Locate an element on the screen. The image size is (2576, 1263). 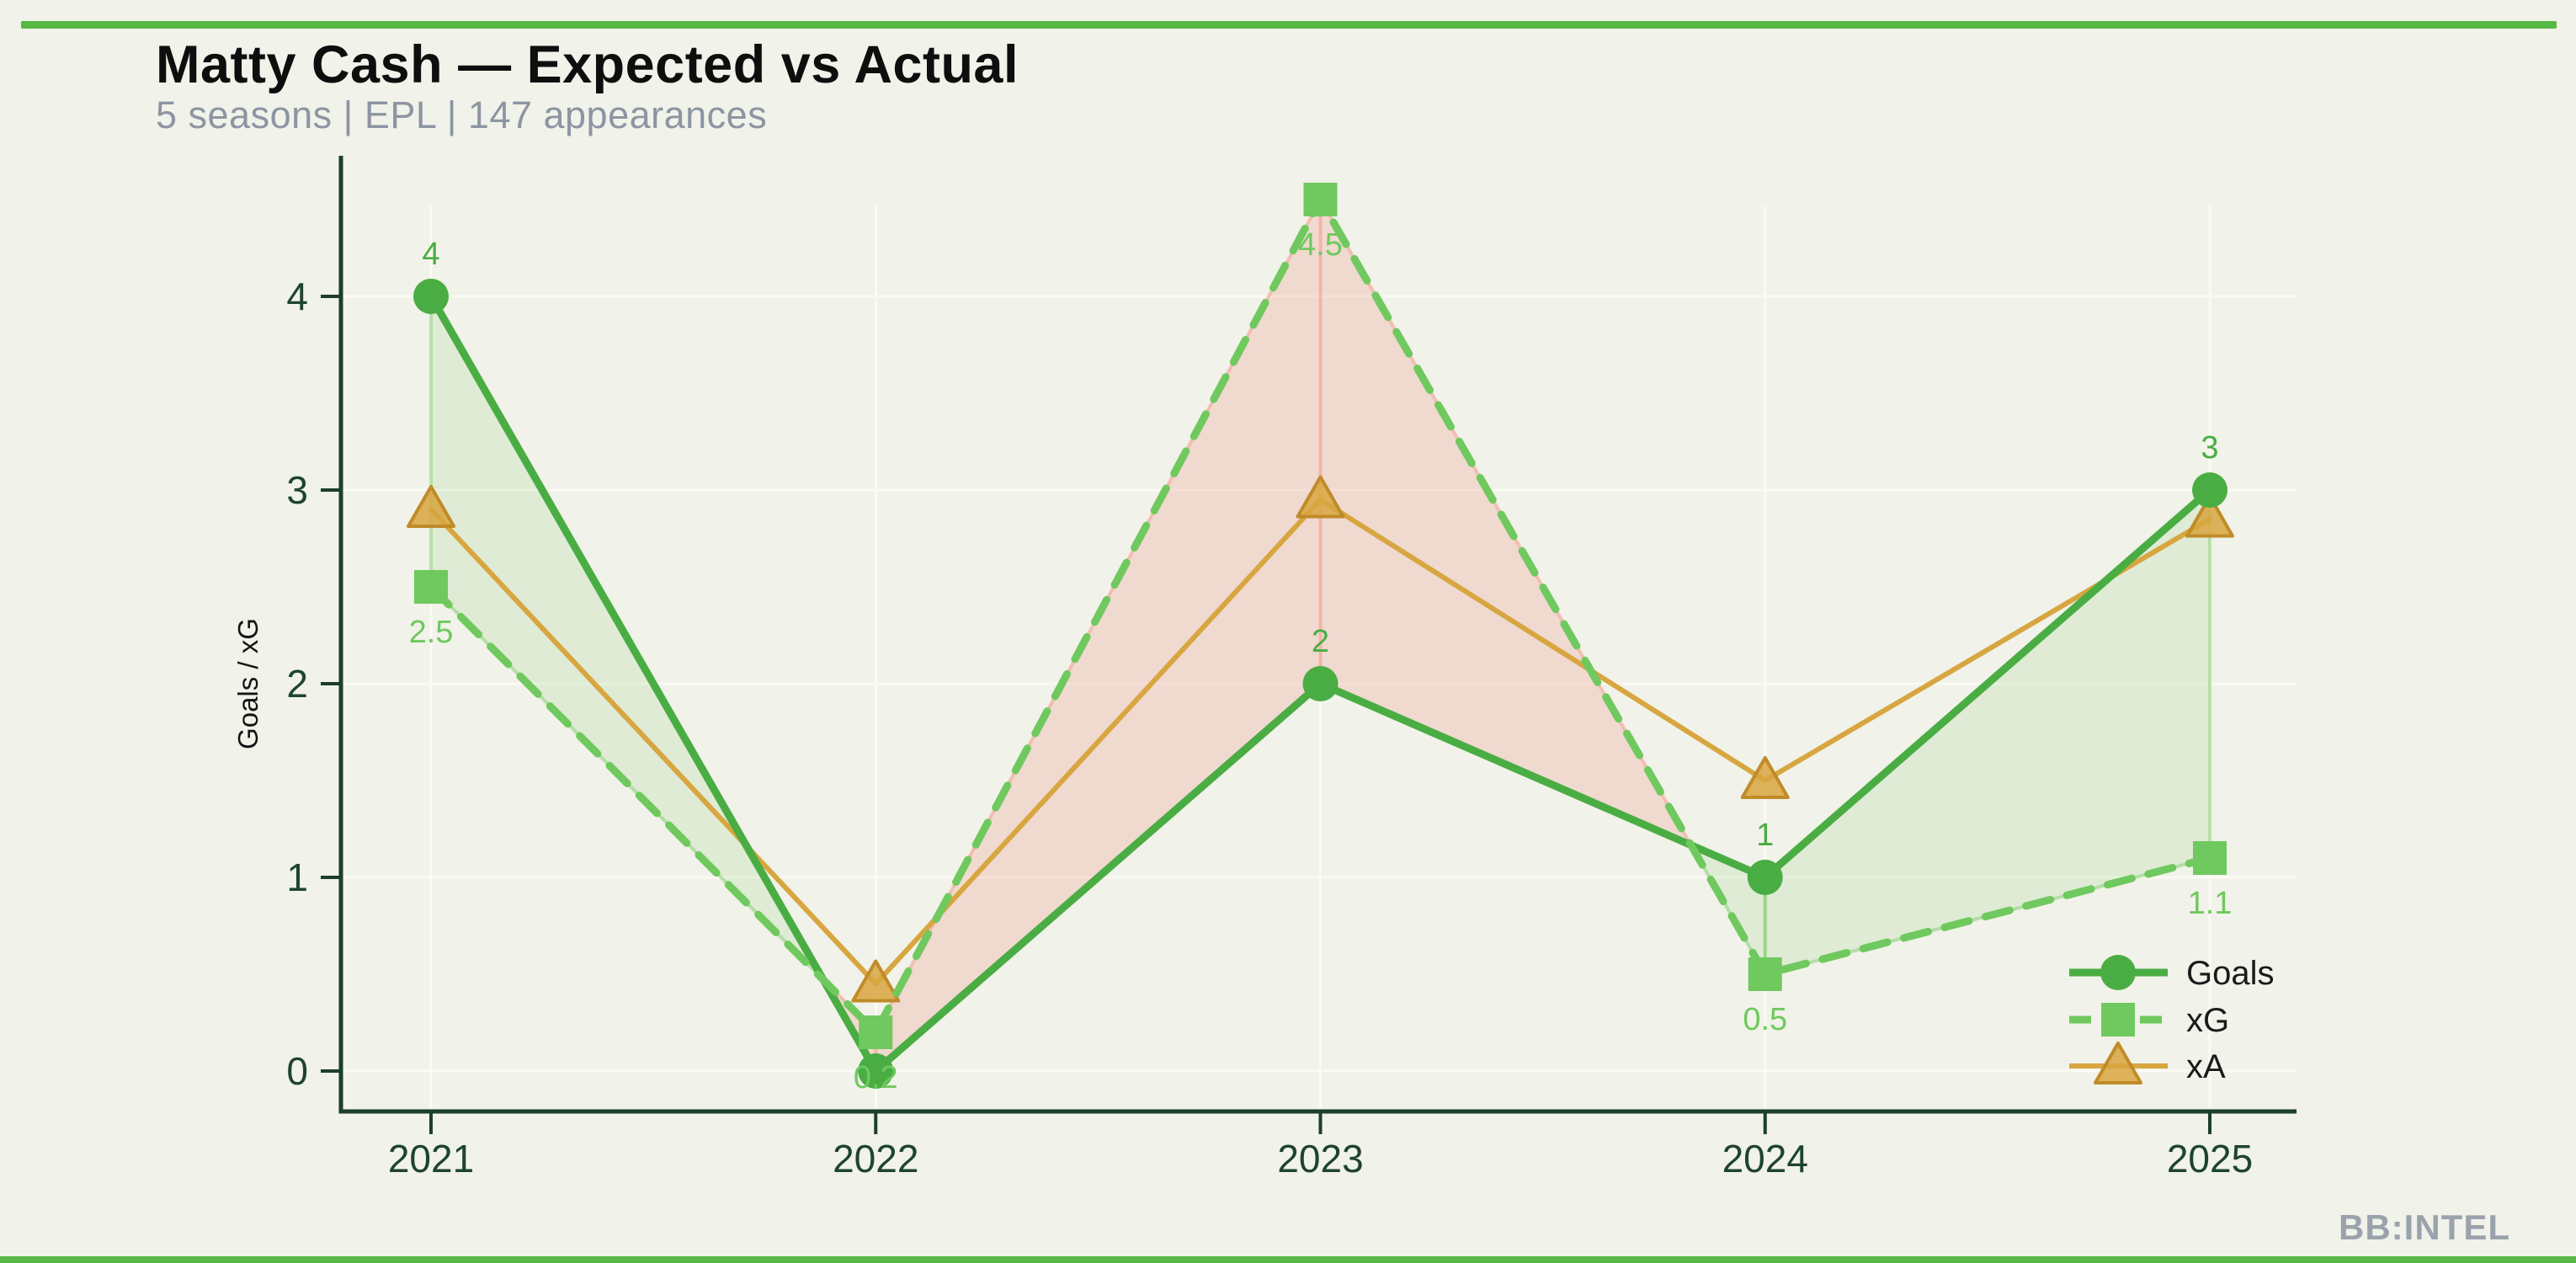
xg-value-label: 1.1 is located at coordinates (2210, 903).